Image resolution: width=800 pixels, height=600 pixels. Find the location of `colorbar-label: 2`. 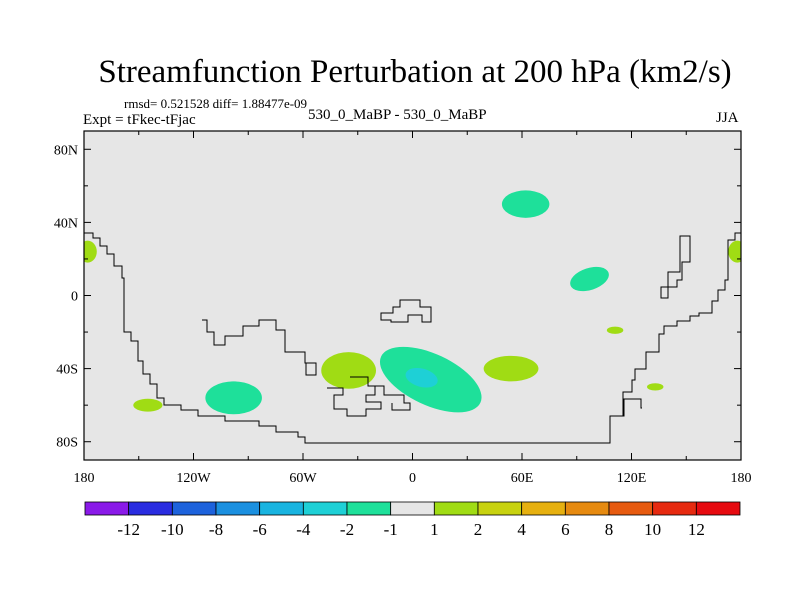

colorbar-label: 2 is located at coordinates (478, 529).